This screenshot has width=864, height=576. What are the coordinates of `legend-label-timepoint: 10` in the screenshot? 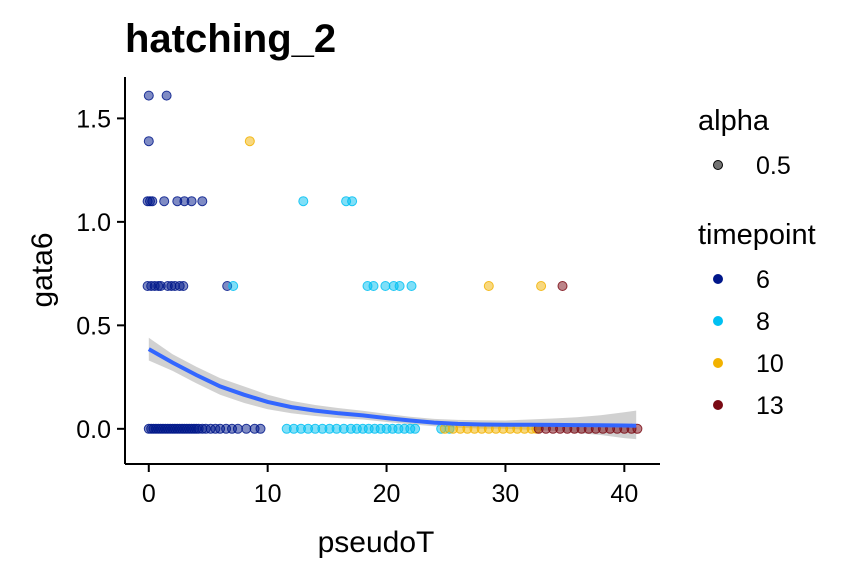 It's located at (770, 364).